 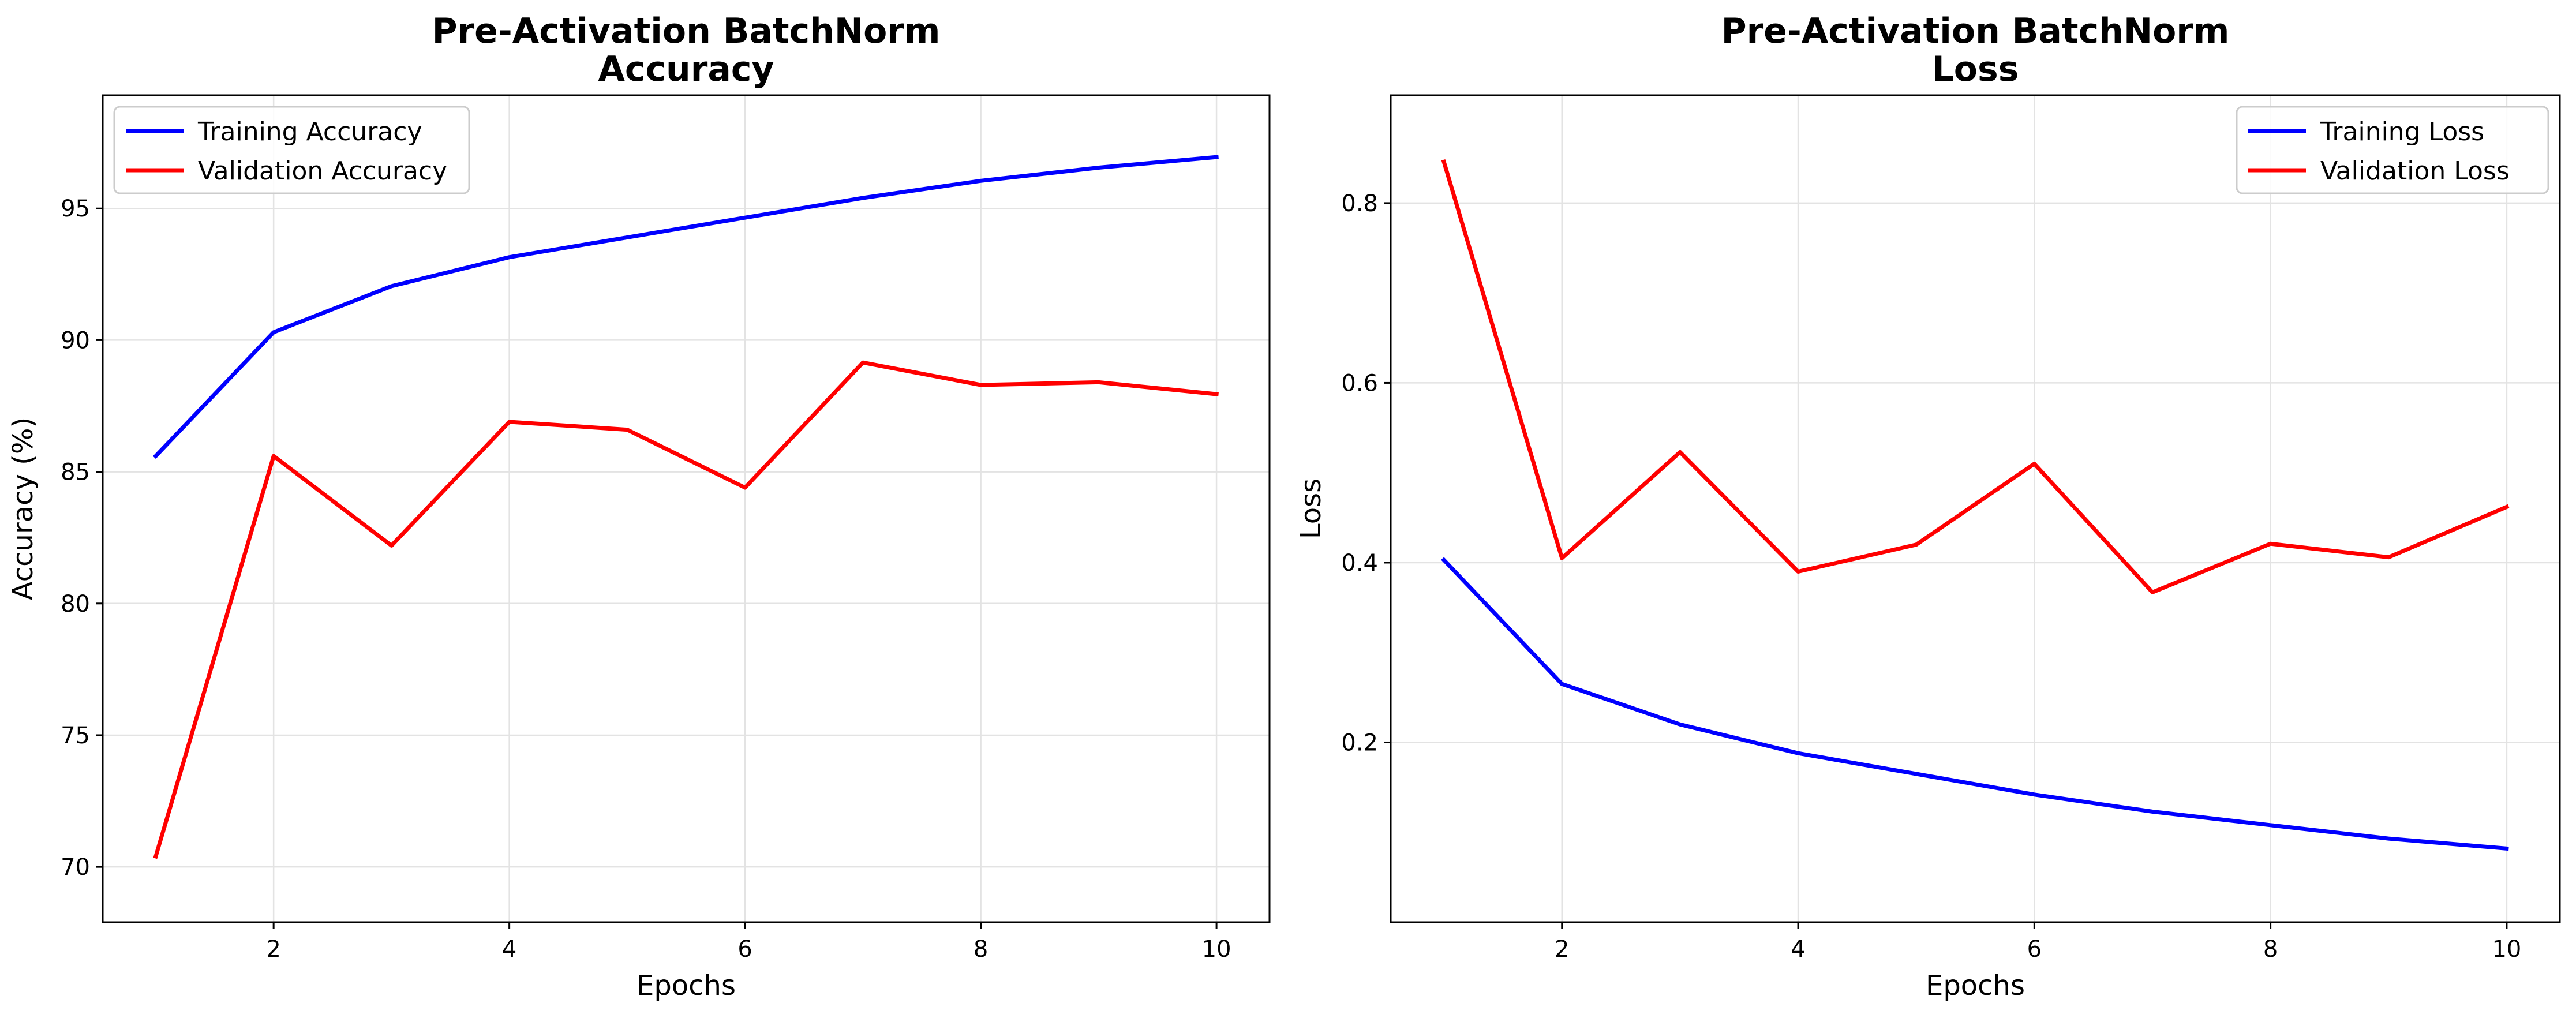 I want to click on y-tick-label: 85, so click(x=75, y=472).